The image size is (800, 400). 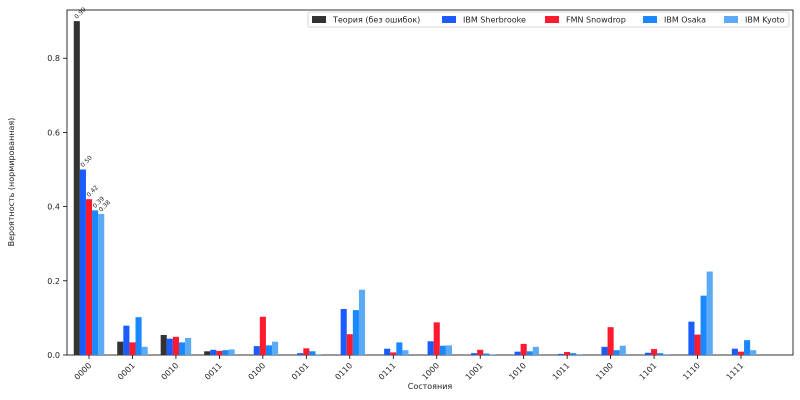 What do you see at coordinates (735, 371) in the screenshot?
I see `x-tick-label-1111: 1111` at bounding box center [735, 371].